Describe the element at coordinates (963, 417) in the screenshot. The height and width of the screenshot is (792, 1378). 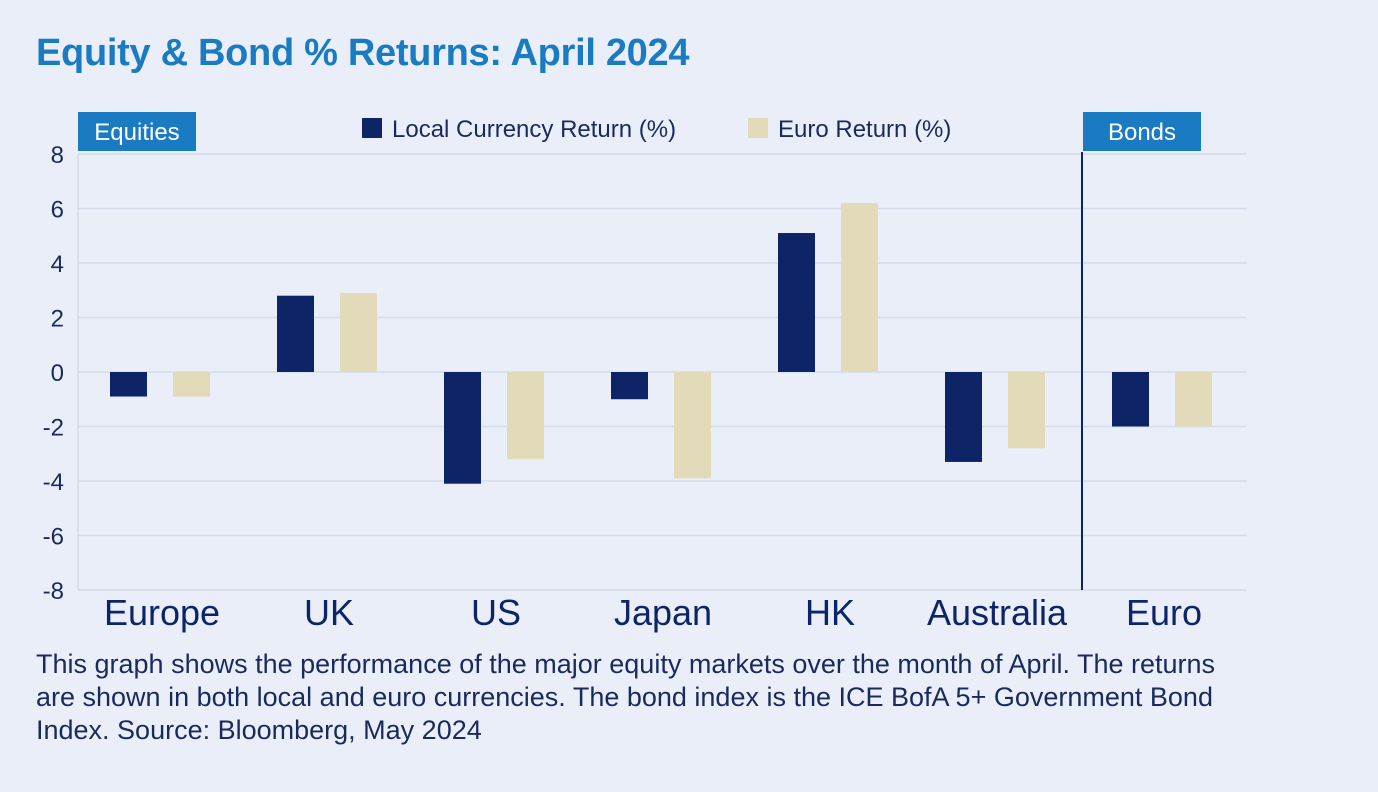
I see `bar-local-australia` at that location.